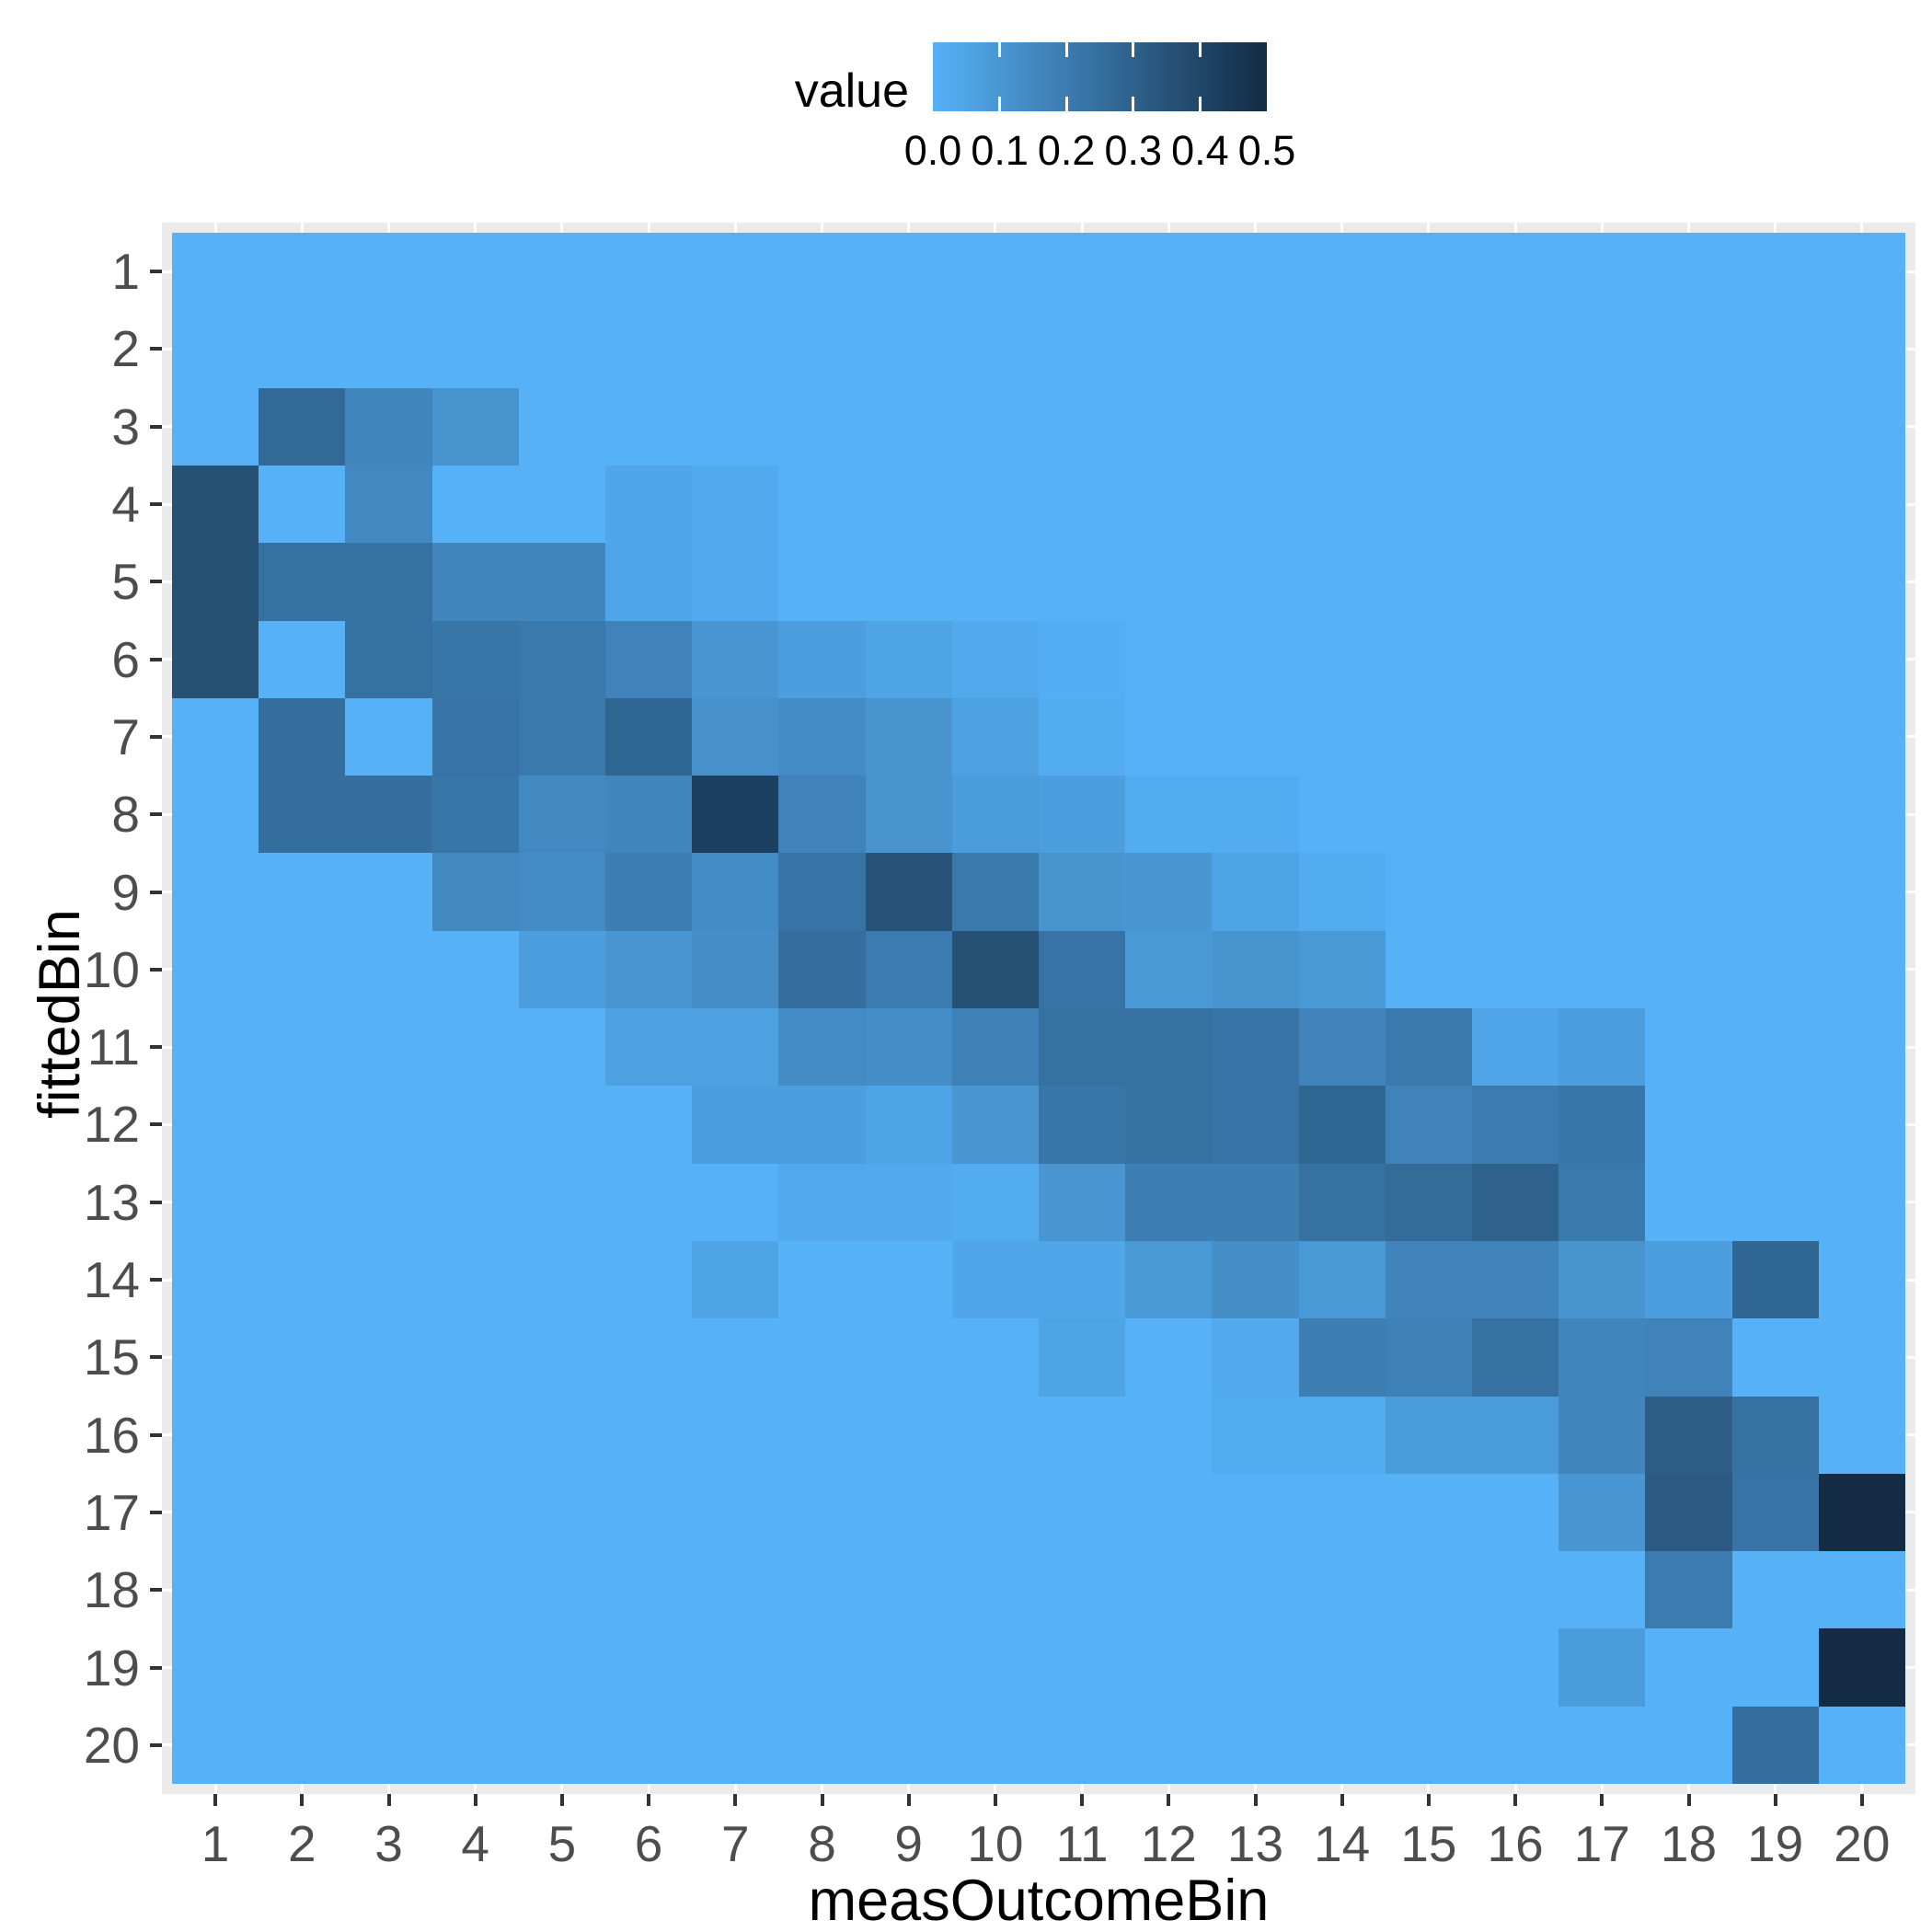 This screenshot has width=1932, height=1932. What do you see at coordinates (1862, 1843) in the screenshot?
I see `x-tick-label: 20` at bounding box center [1862, 1843].